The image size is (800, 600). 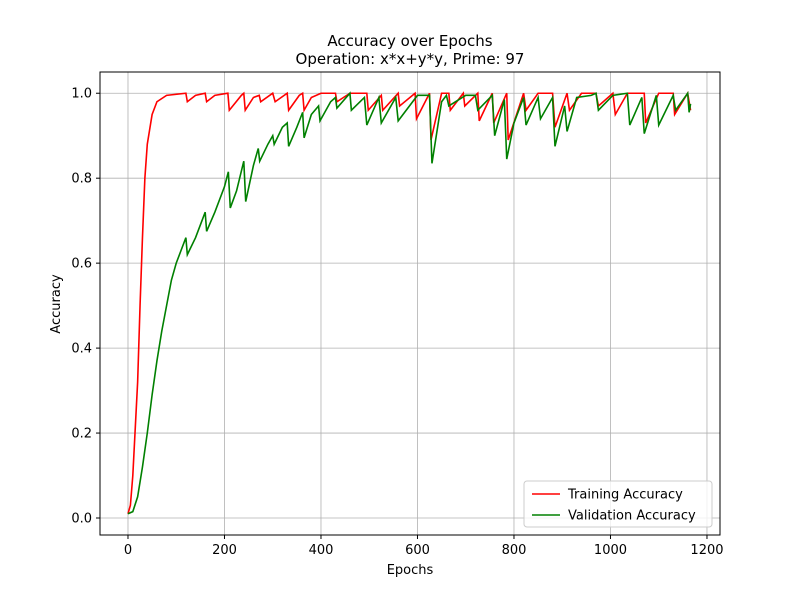 What do you see at coordinates (56, 304) in the screenshot?
I see `y-axis-label: Accuracy` at bounding box center [56, 304].